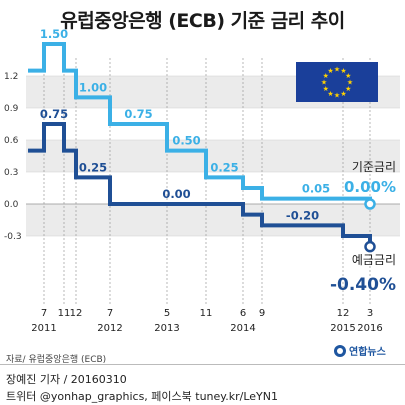  I want to click on chart-title: 유럽중앙은행 (ECB) 기준 금리 추이, so click(202, 21).